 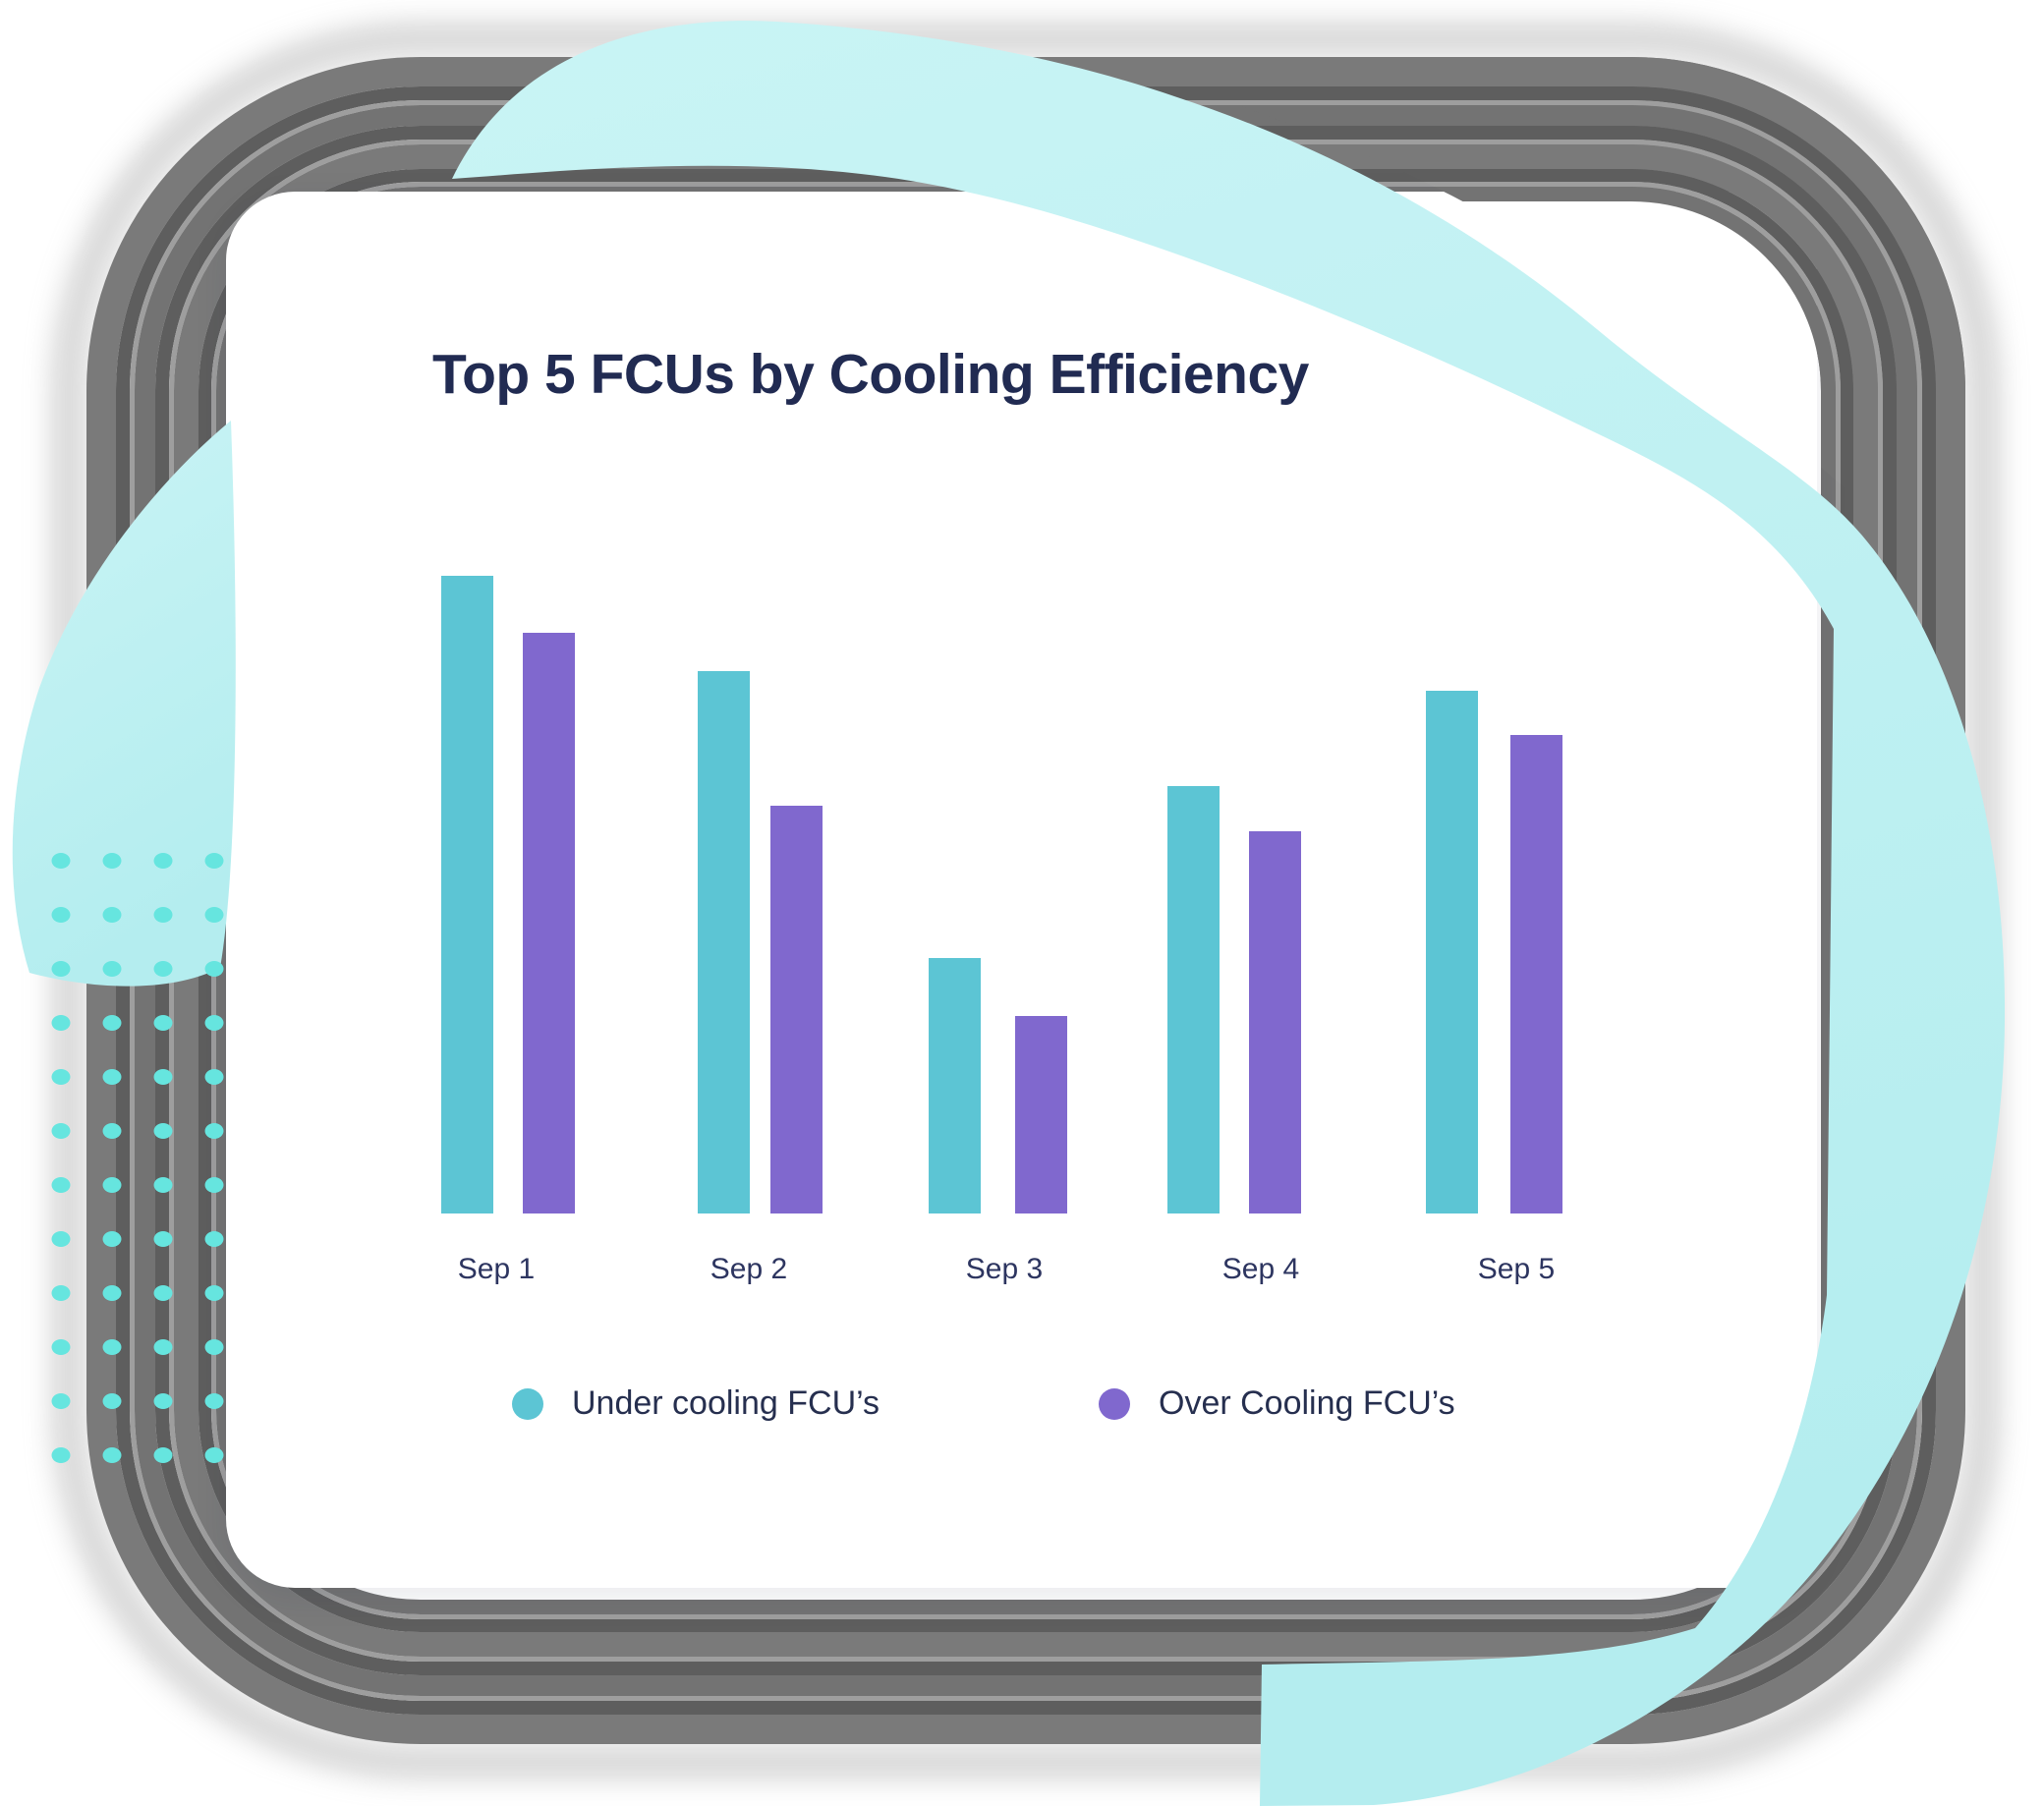 I want to click on x-axis-label: Sep 1, so click(x=496, y=1269).